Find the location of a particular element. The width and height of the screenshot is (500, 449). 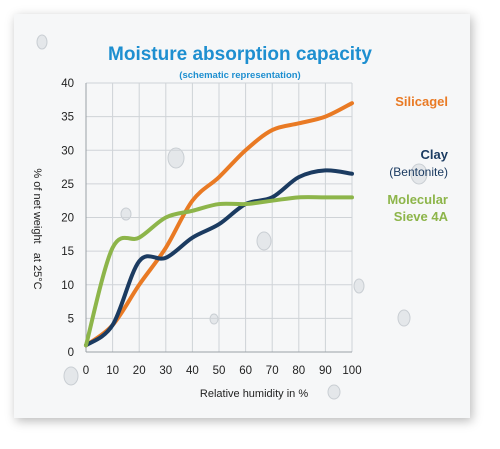

y-tick-label: 40 is located at coordinates (67, 84).